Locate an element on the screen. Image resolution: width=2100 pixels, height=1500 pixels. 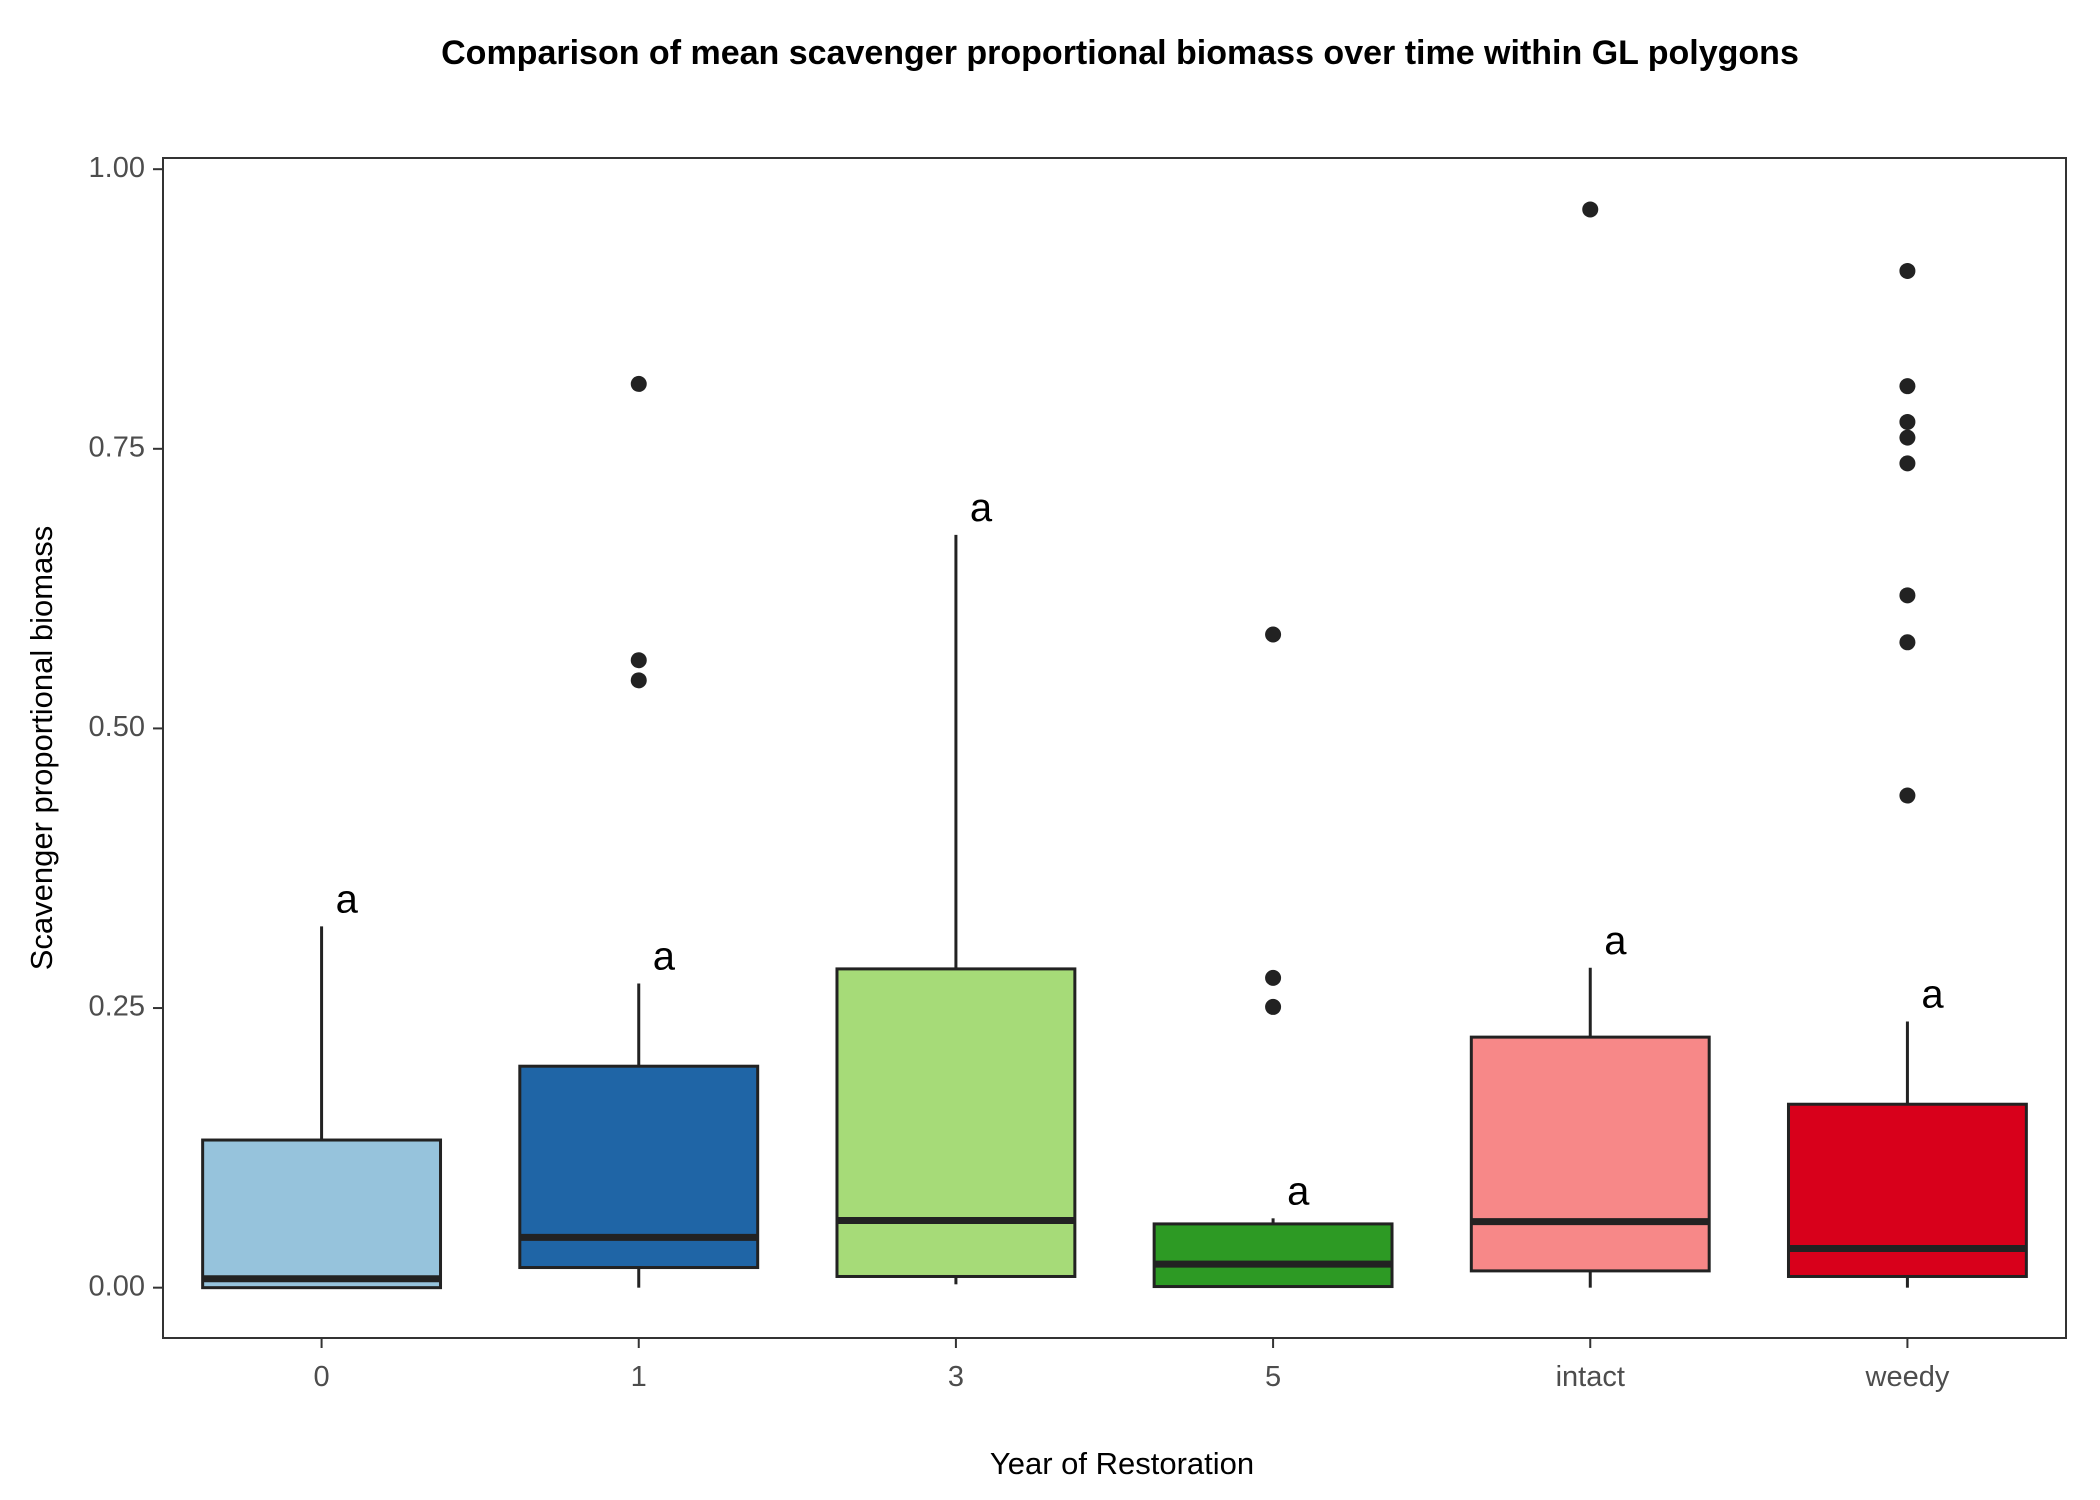
box-group-weedy: a is located at coordinates (1907, 775).